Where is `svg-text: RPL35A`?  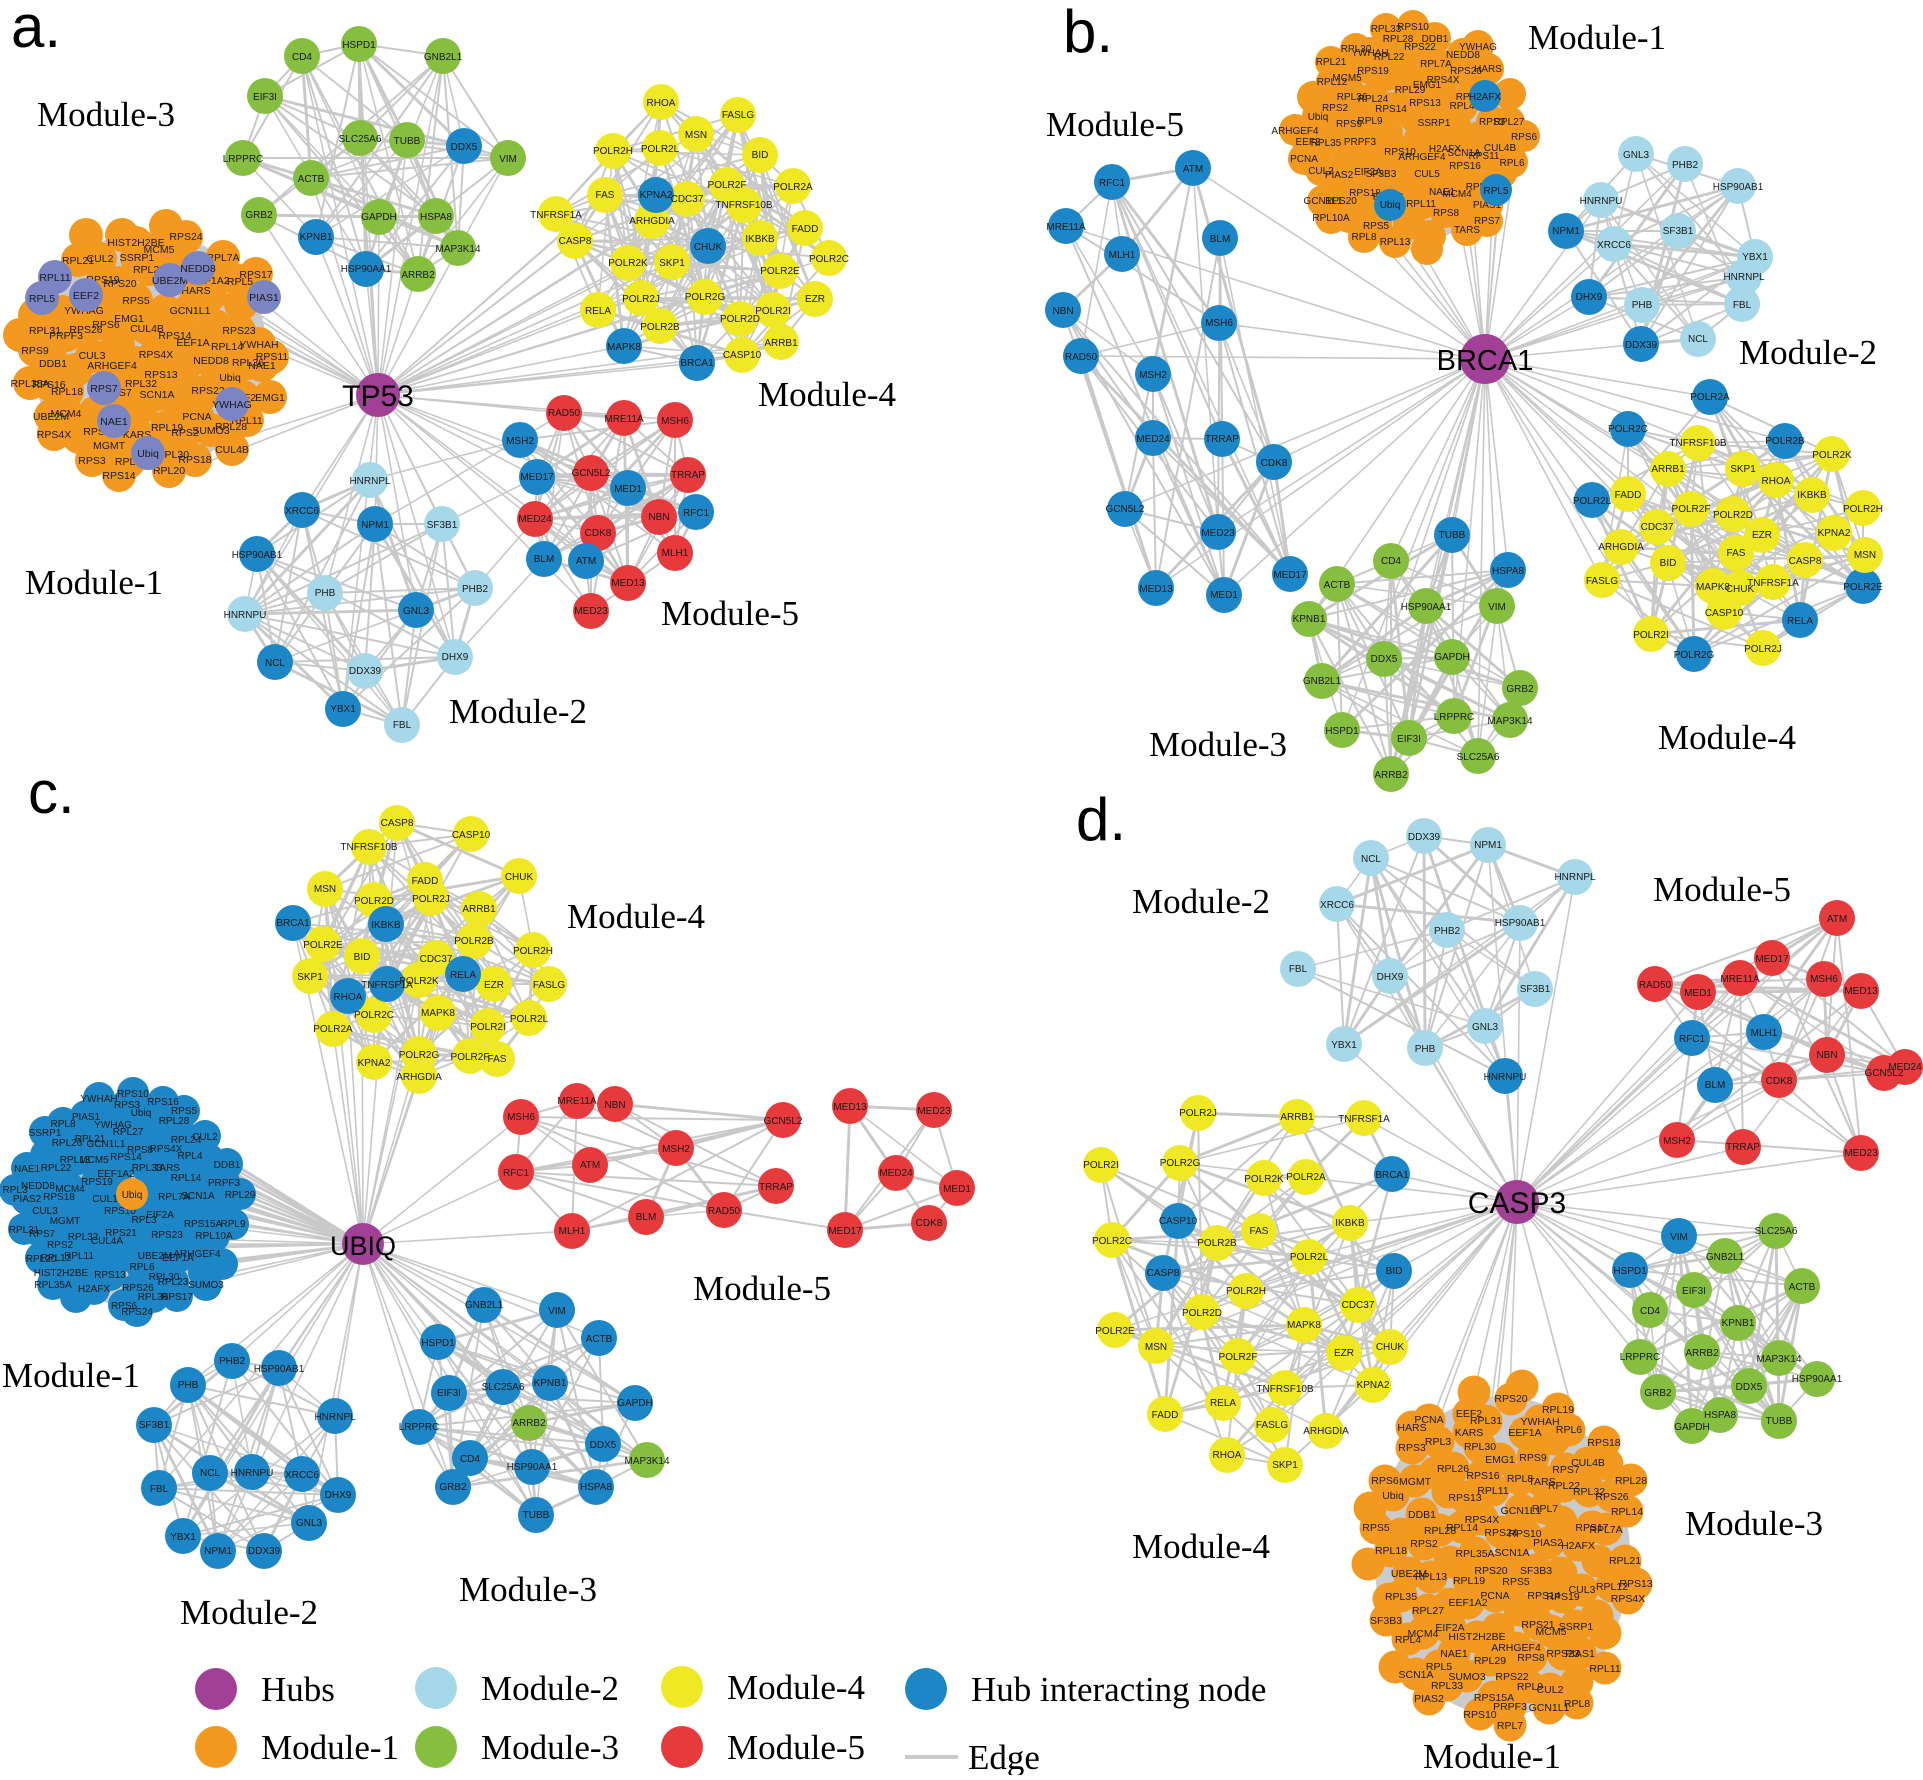
svg-text: RPL35A is located at coordinates (29, 384).